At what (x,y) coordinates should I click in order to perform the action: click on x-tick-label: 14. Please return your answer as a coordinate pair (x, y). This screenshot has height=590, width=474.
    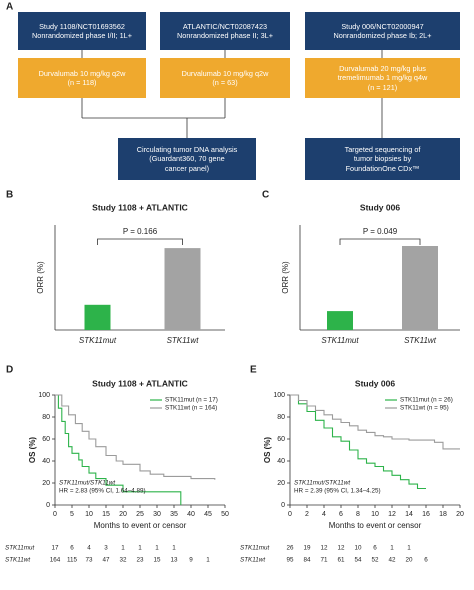
    Looking at the image, I should click on (409, 514).